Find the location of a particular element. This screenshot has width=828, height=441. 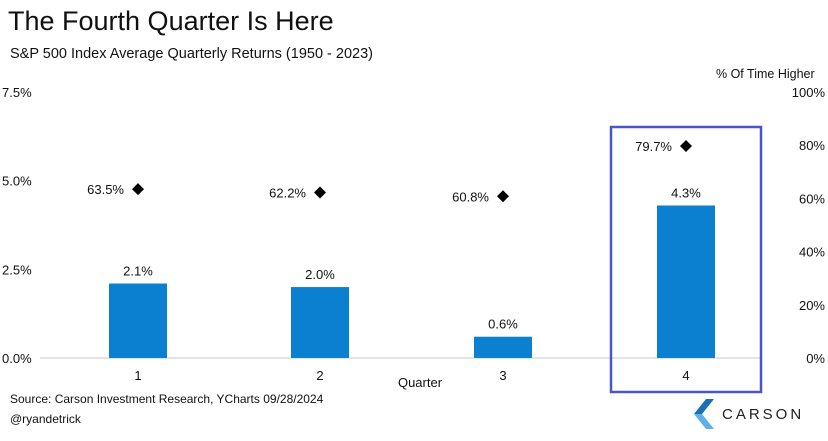

bar-value-label: 2.0% is located at coordinates (320, 274).